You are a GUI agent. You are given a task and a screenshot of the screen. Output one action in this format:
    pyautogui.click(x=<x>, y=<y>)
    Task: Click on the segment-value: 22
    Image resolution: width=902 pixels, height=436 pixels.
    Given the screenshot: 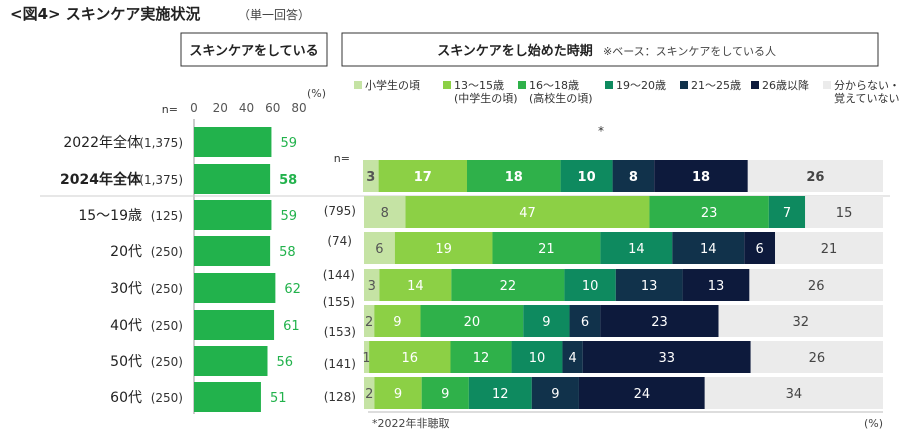 What is the action you would take?
    pyautogui.click(x=508, y=286)
    